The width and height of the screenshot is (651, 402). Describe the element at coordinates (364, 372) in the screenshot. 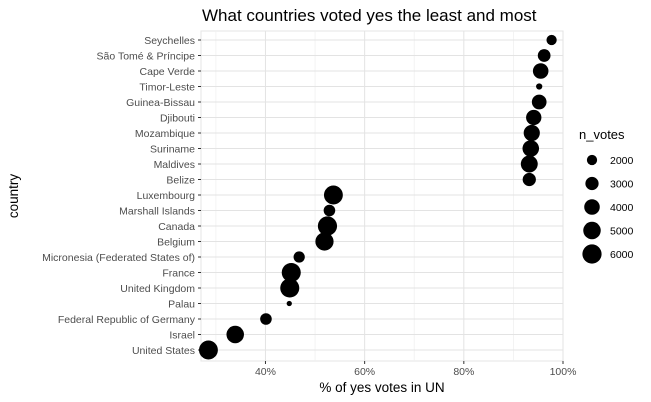

I see `x-tick-label: 60%` at that location.